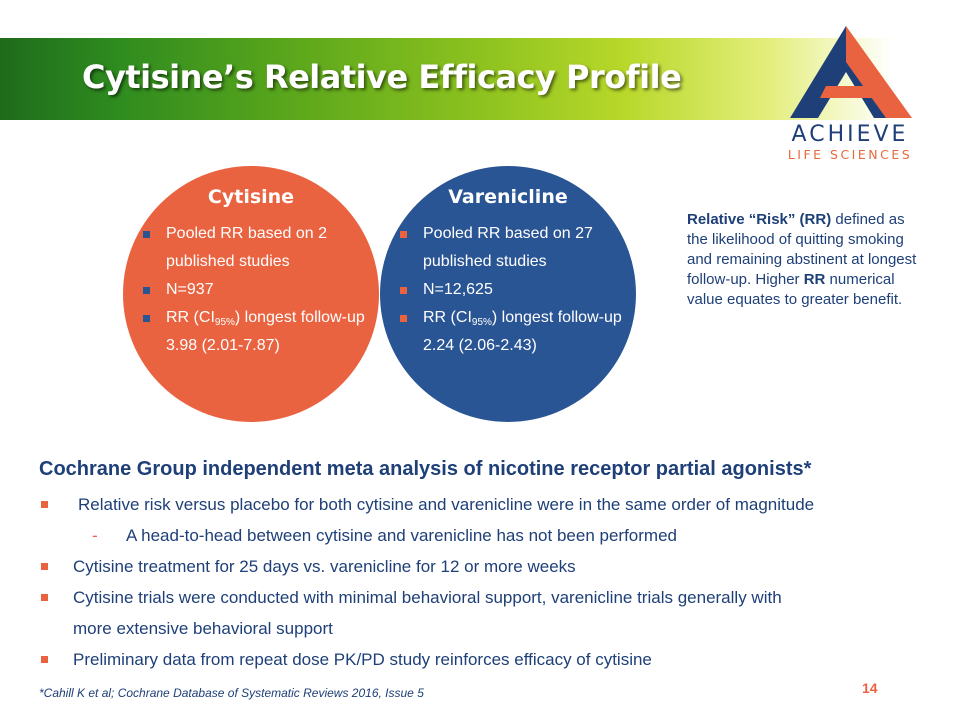 The image size is (960, 720). Describe the element at coordinates (851, 72) in the screenshot. I see `logo-triangle-icon` at that location.